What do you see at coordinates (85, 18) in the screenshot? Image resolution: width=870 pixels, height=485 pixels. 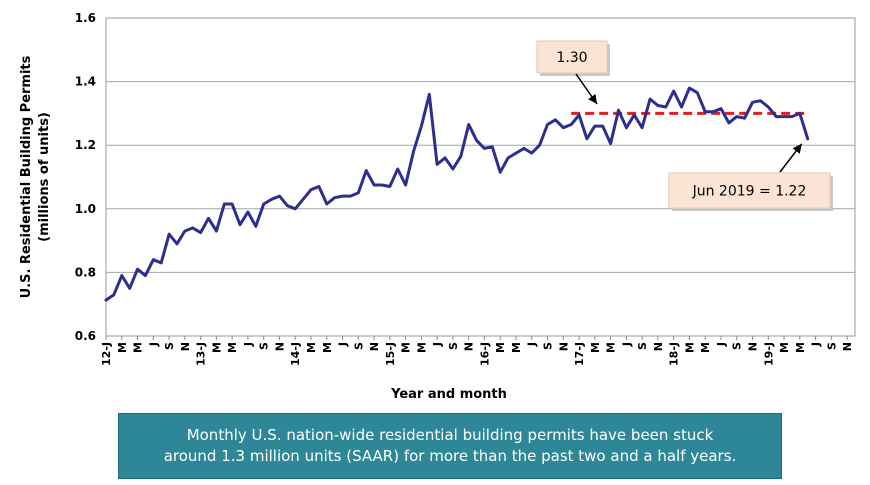 I see `y-tick-label: 1.6` at bounding box center [85, 18].